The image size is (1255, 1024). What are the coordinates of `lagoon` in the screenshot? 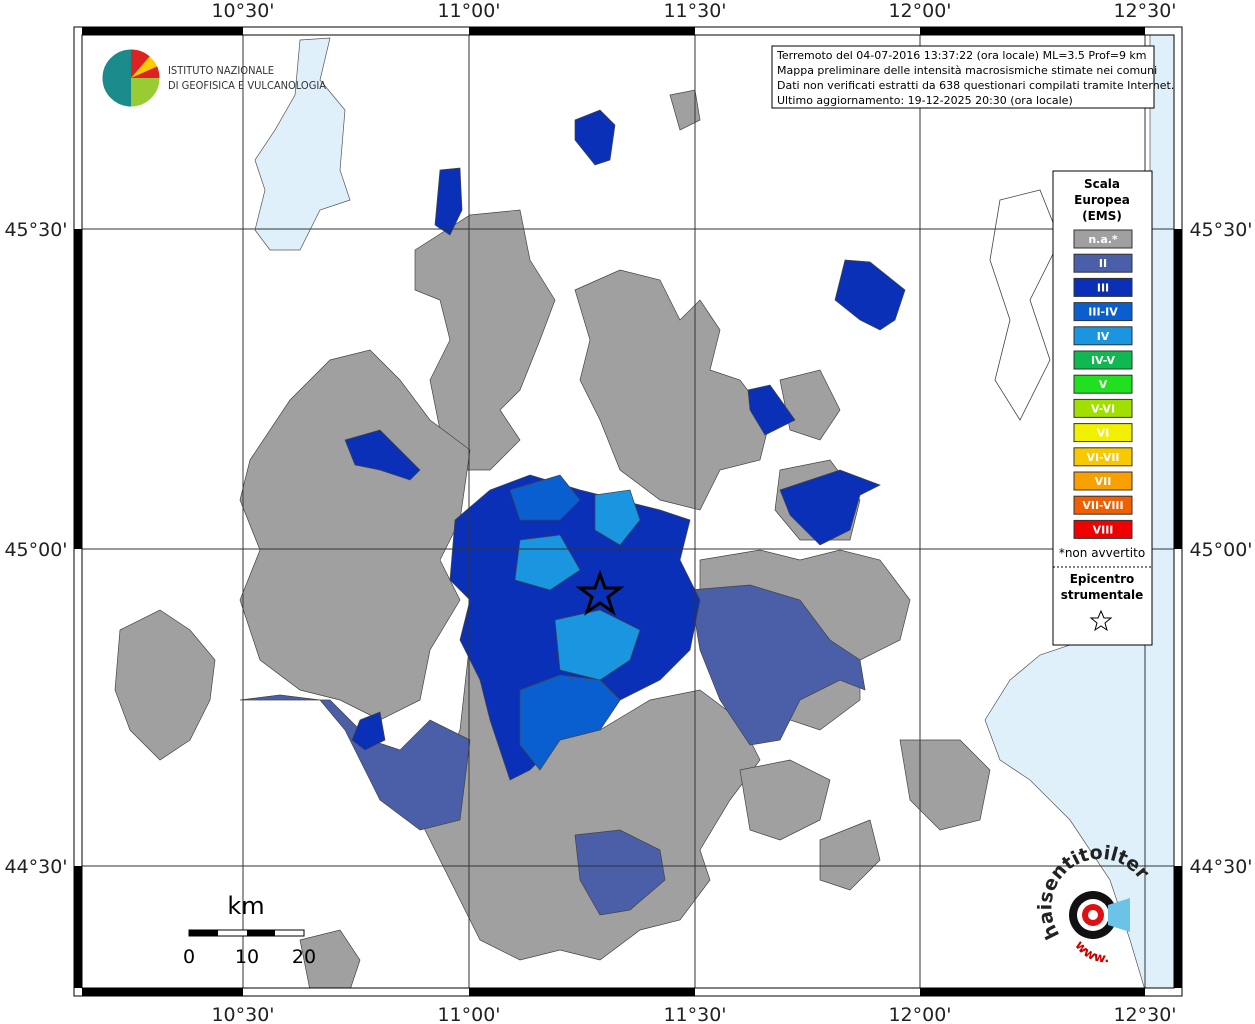 It's located at (1025, 305).